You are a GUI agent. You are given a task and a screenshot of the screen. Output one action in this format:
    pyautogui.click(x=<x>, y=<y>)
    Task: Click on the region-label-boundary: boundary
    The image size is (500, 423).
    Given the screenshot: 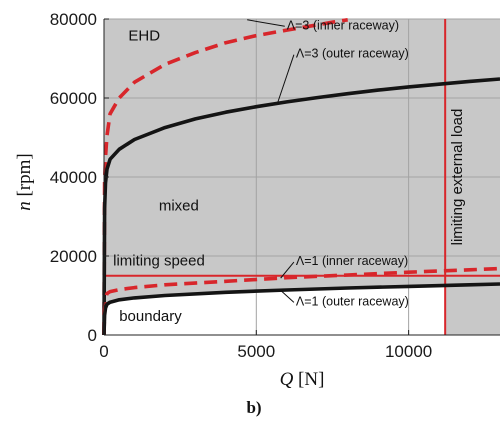 What is the action you would take?
    pyautogui.click(x=150, y=316)
    